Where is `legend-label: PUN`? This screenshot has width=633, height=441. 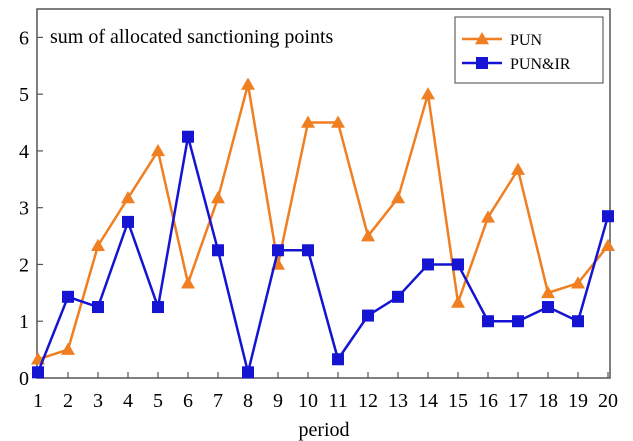
legend-label: PUN is located at coordinates (526, 40).